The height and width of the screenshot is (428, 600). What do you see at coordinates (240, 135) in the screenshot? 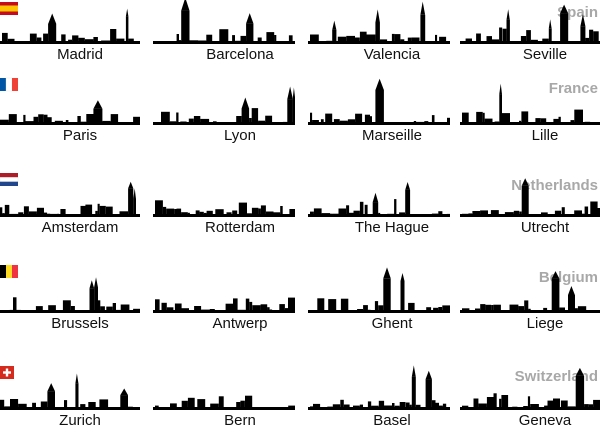
I see `city-name: Lyon` at bounding box center [240, 135].